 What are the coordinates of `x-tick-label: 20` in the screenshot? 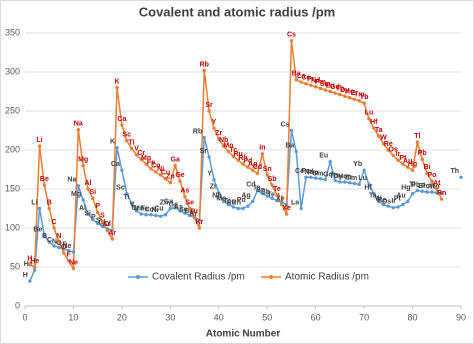 It's located at (122, 317).